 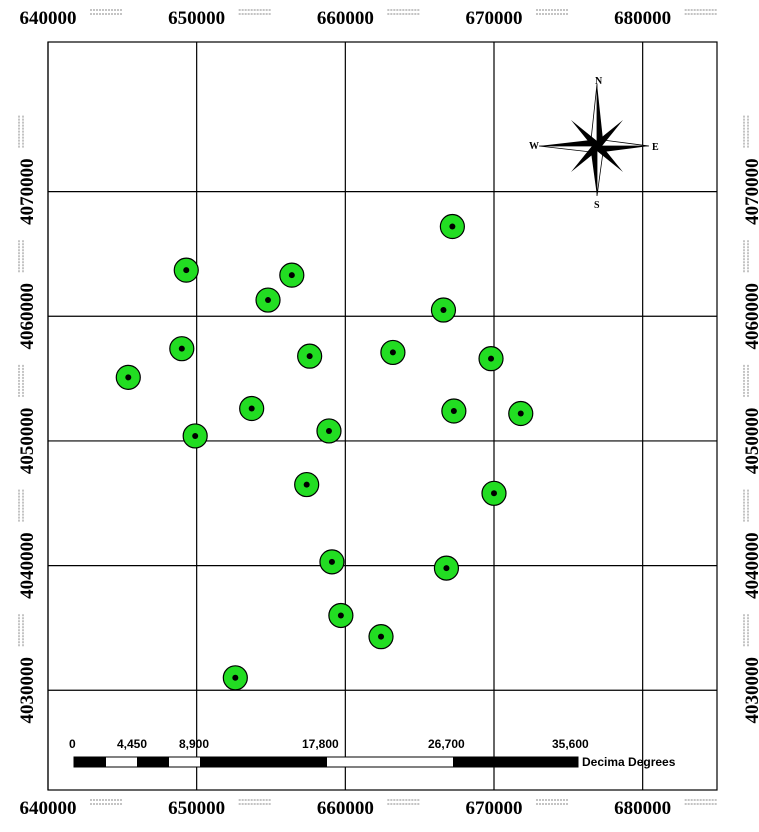 What do you see at coordinates (570, 744) in the screenshot?
I see `scale-label-5: 35,600` at bounding box center [570, 744].